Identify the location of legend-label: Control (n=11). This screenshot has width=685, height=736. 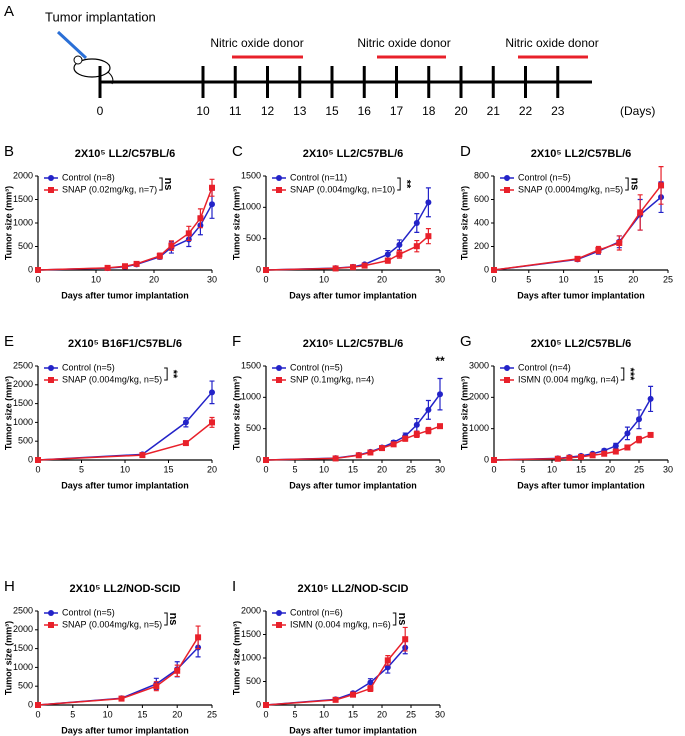
(318, 177).